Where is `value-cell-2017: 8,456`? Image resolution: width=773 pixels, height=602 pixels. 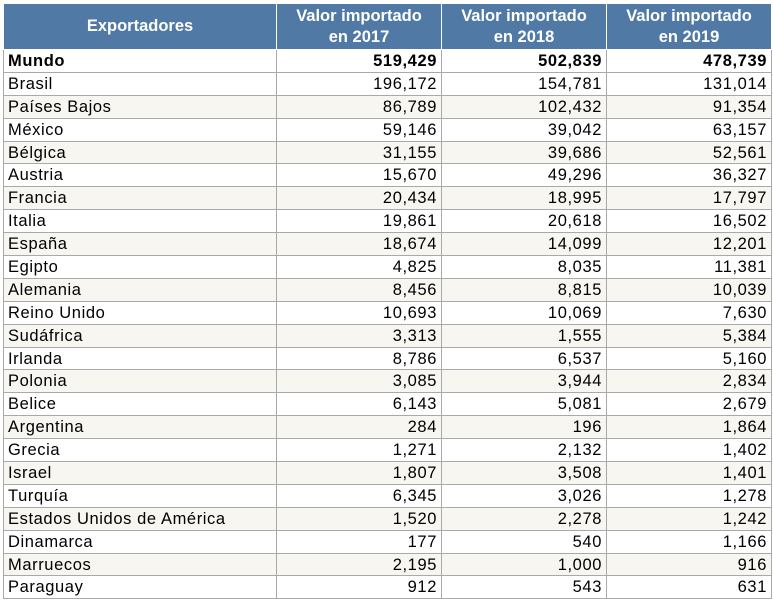
value-cell-2017: 8,456 is located at coordinates (359, 289).